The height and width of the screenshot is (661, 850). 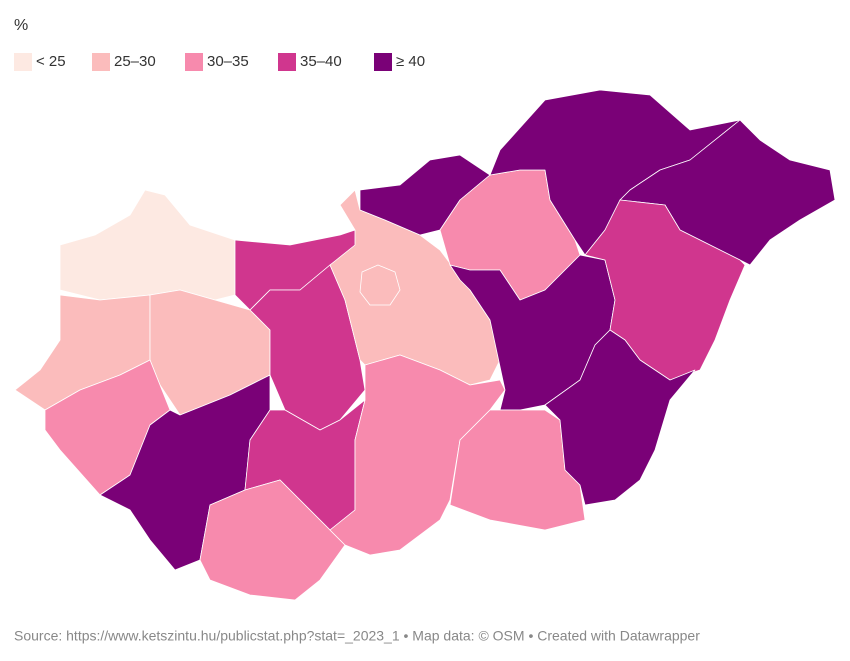 I want to click on legend: < 25 25–30 30–35 35–40 ≥ 40, so click(x=219, y=62).